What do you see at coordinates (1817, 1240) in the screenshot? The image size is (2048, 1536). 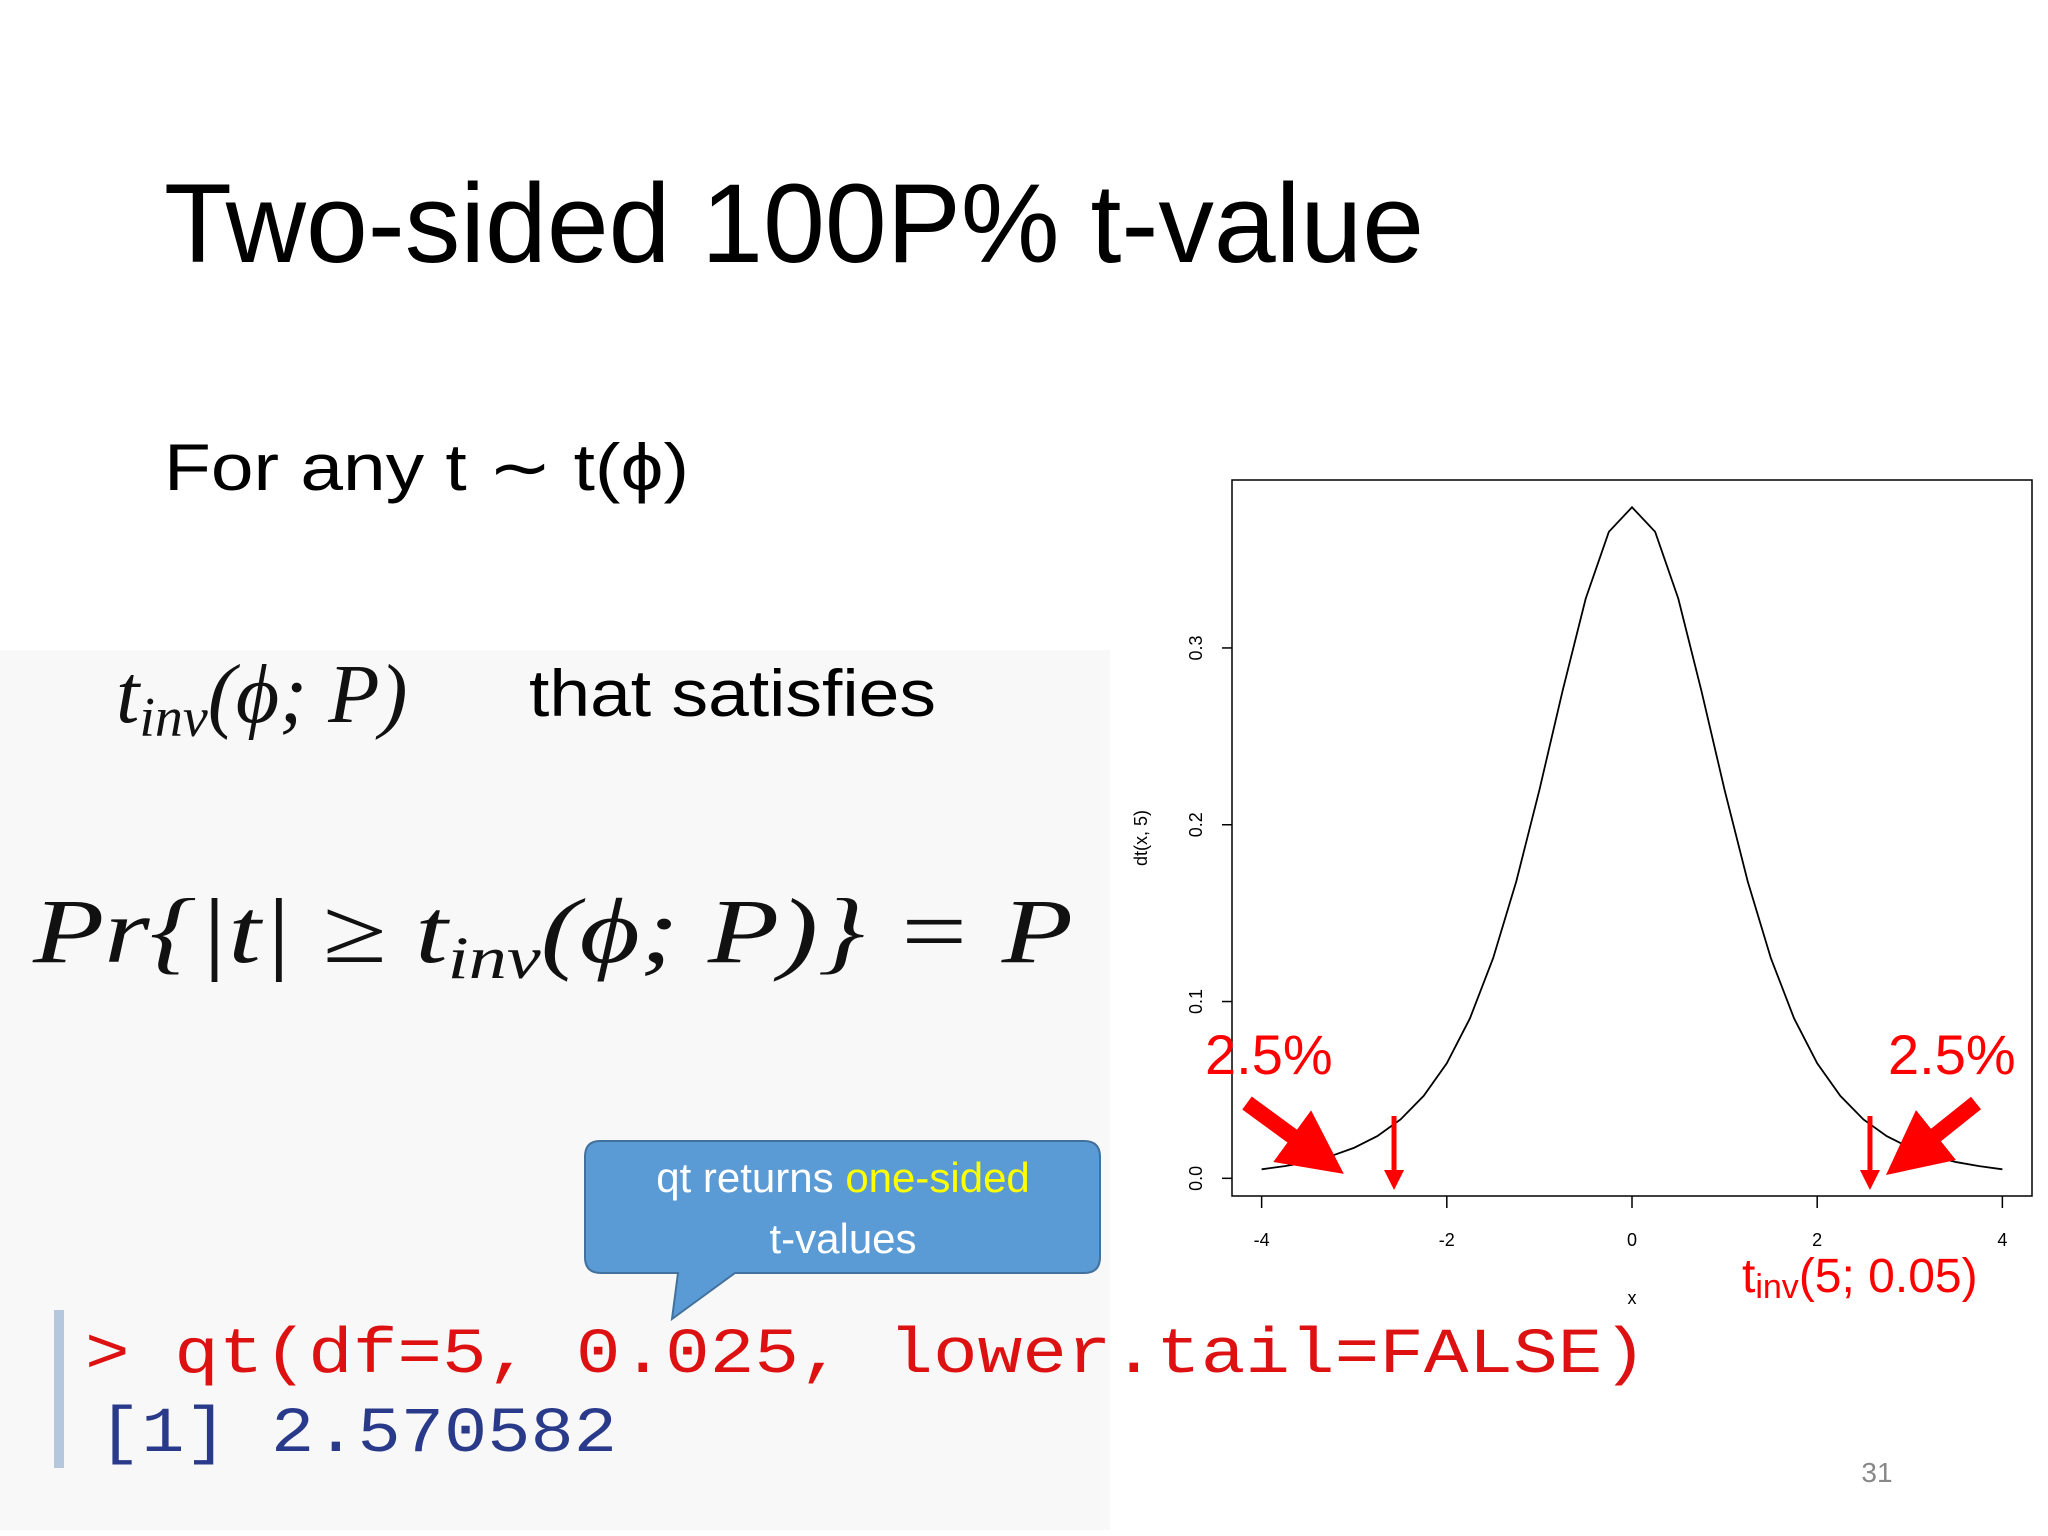 I see `x-tick-label: 2` at bounding box center [1817, 1240].